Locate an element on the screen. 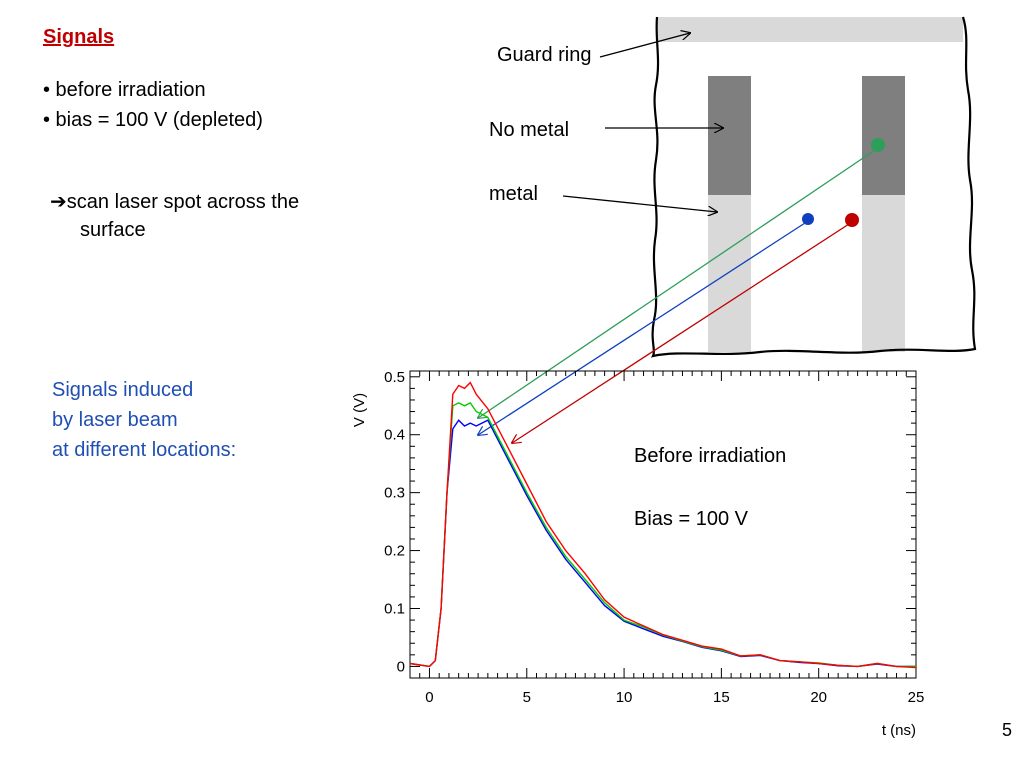 The image size is (1024, 768). y-tick-label: 0.2 is located at coordinates (394, 551).